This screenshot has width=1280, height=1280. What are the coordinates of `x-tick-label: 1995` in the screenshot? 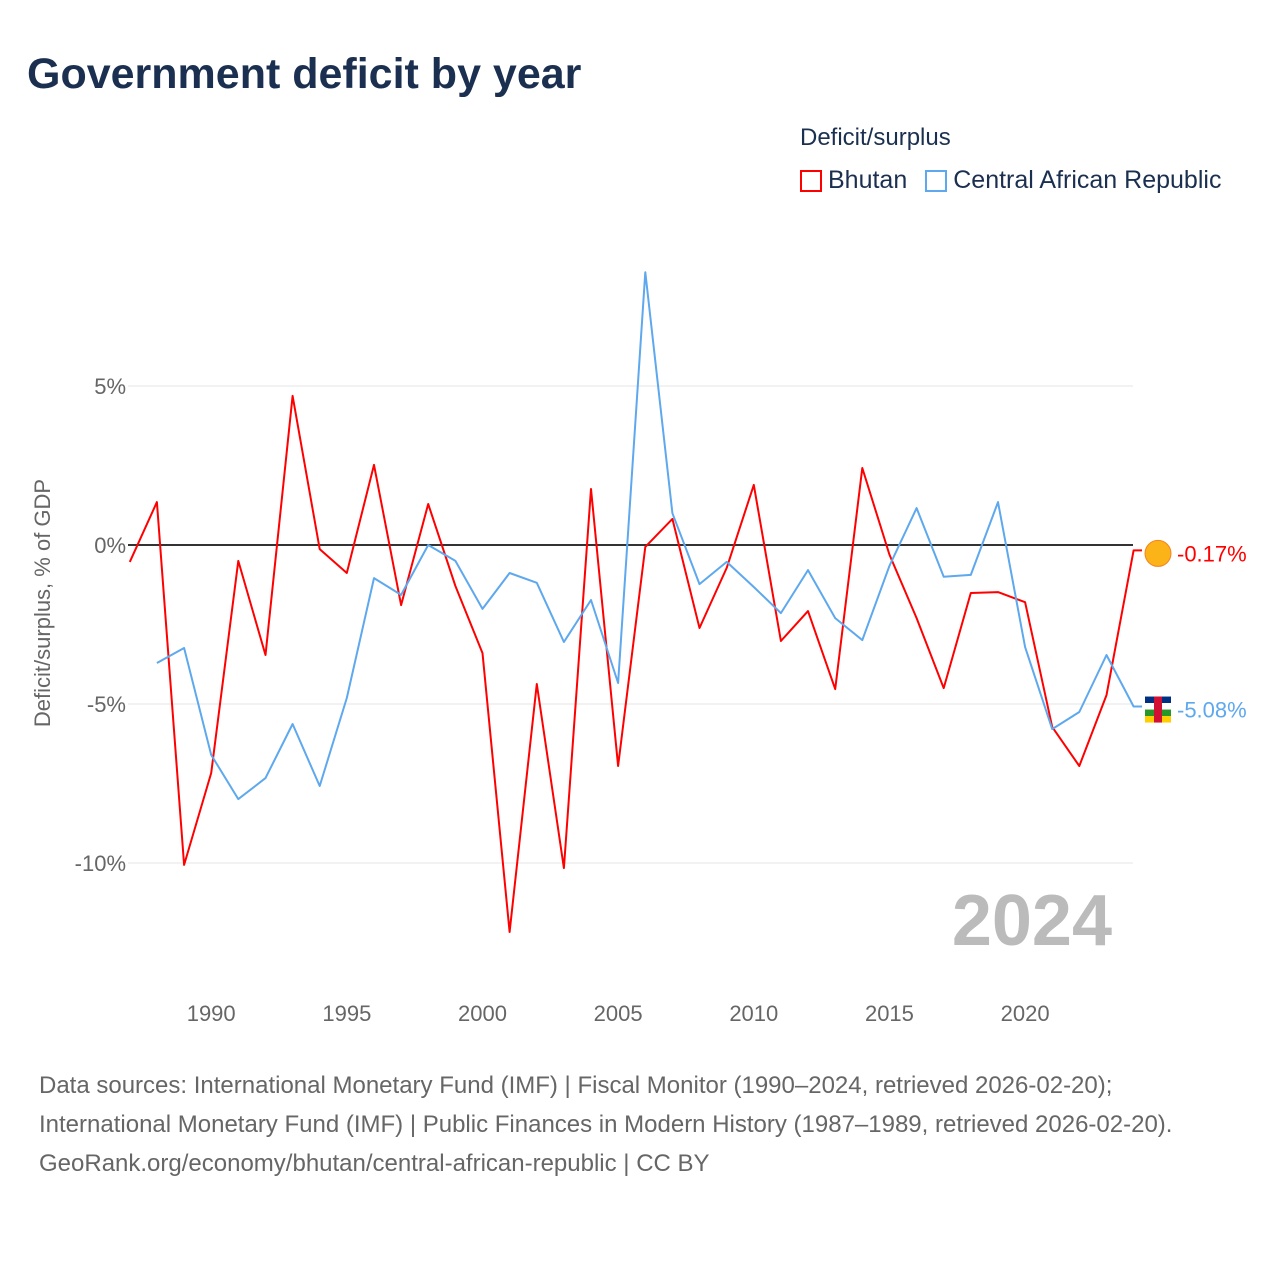 It's located at (346, 1013).